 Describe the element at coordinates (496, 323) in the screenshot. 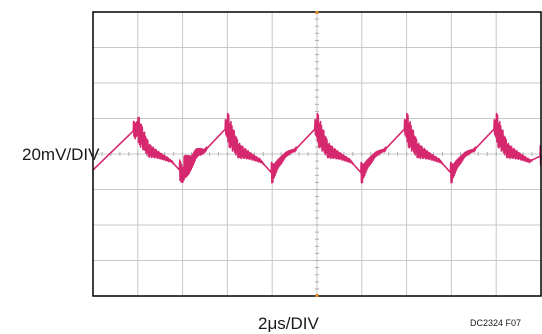

I see `figure-id: DC2324 F07` at that location.